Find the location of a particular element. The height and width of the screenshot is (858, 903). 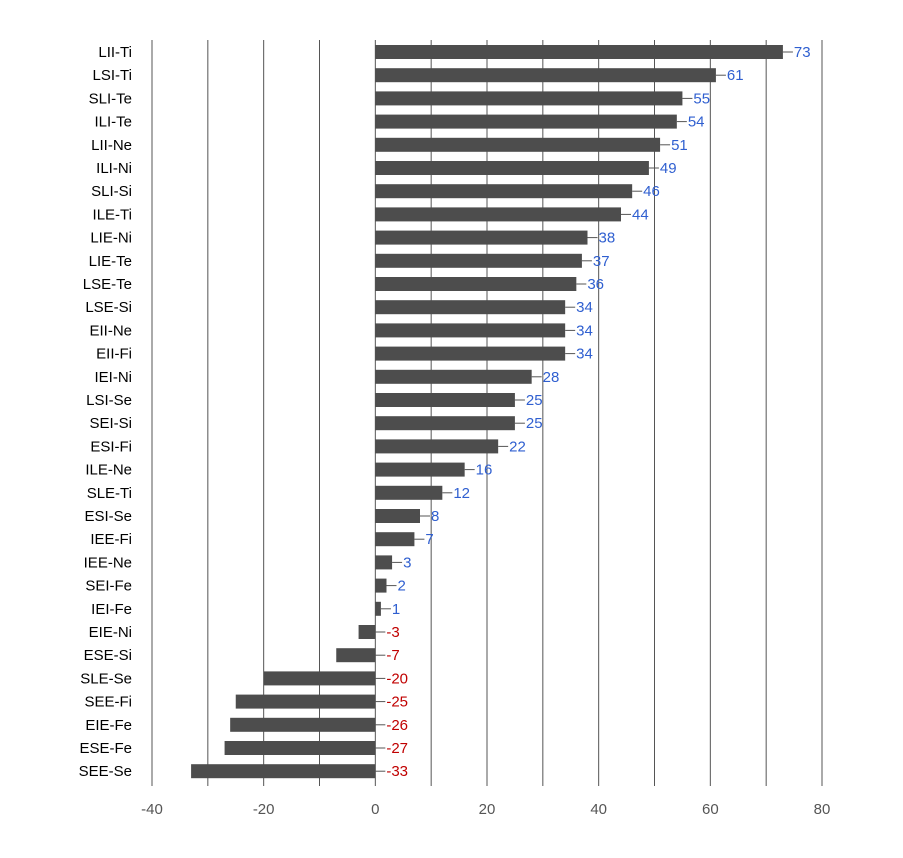

category-label: EIE-Fe is located at coordinates (108, 725).